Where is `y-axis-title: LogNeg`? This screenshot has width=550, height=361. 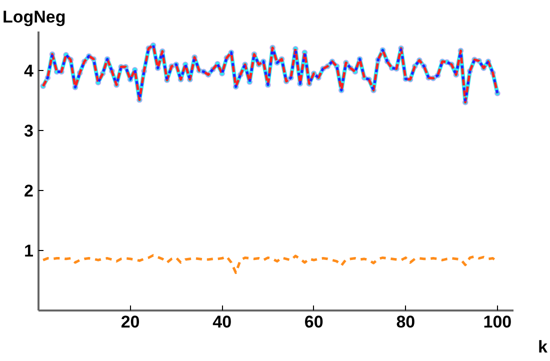 y-axis-title: LogNeg is located at coordinates (34, 17).